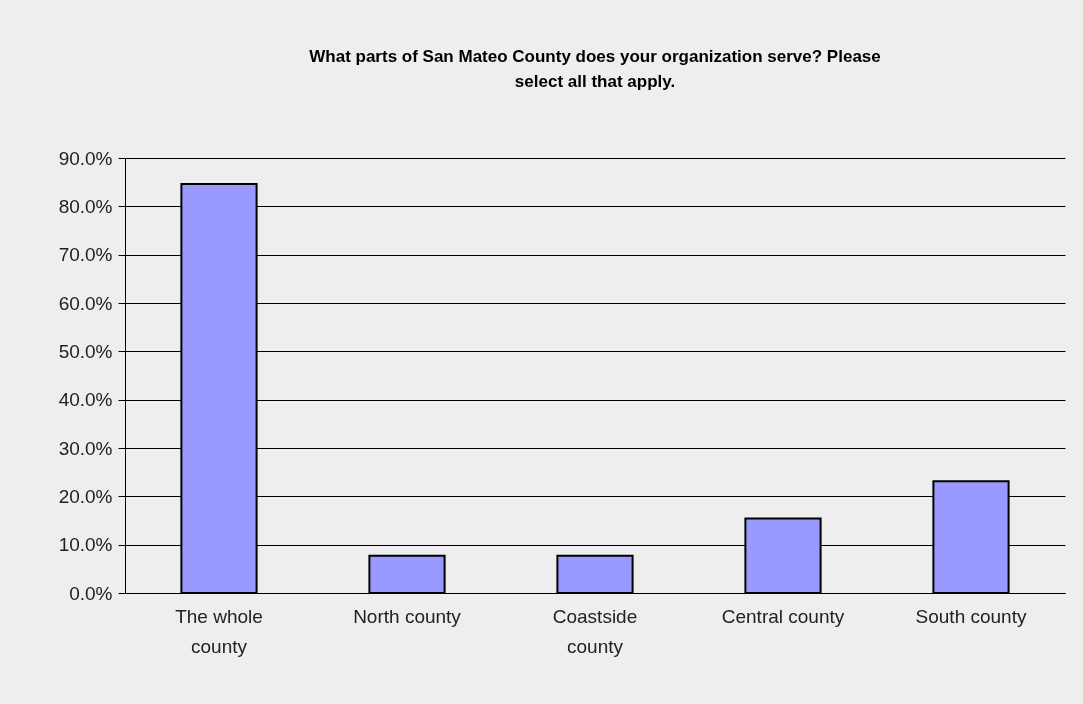  What do you see at coordinates (85, 206) in the screenshot?
I see `y-tick-label: 80.0%` at bounding box center [85, 206].